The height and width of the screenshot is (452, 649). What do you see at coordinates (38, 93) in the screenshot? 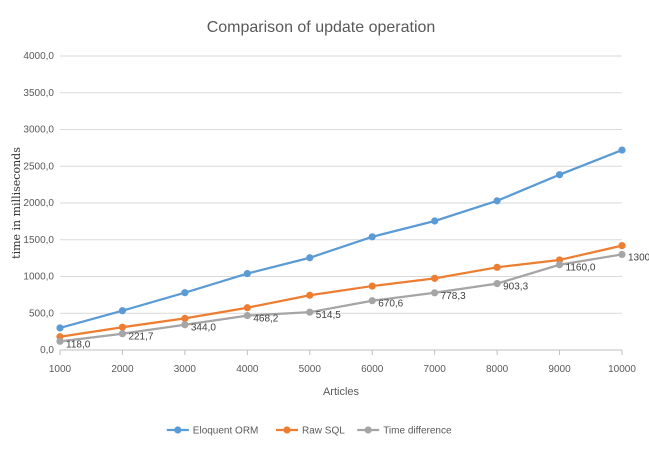
I see `y-tick-label: 3500,0` at bounding box center [38, 93].